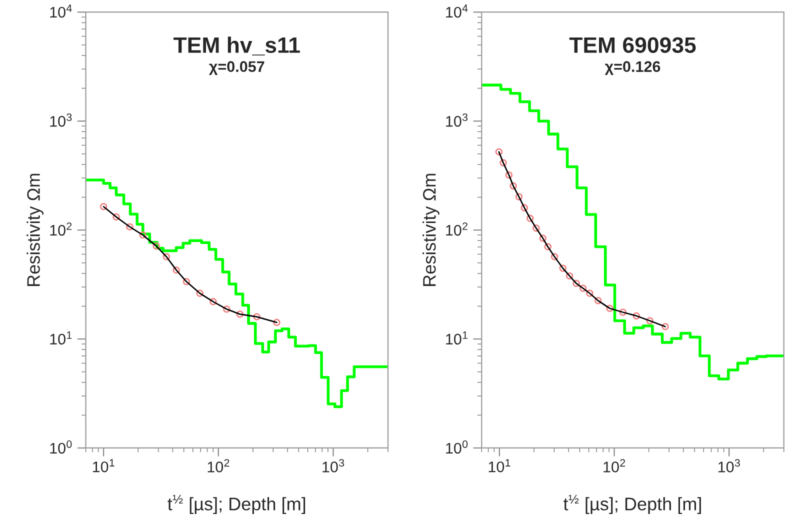 The width and height of the screenshot is (787, 522). What do you see at coordinates (632, 45) in the screenshot?
I see `text: TEM 690935` at bounding box center [632, 45].